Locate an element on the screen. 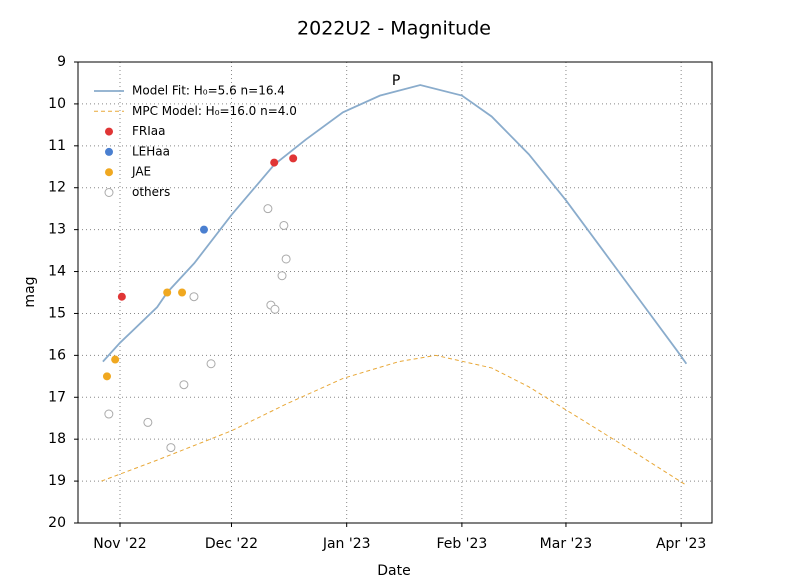 The image size is (795, 585). y-tick-label: 13 is located at coordinates (57, 230).